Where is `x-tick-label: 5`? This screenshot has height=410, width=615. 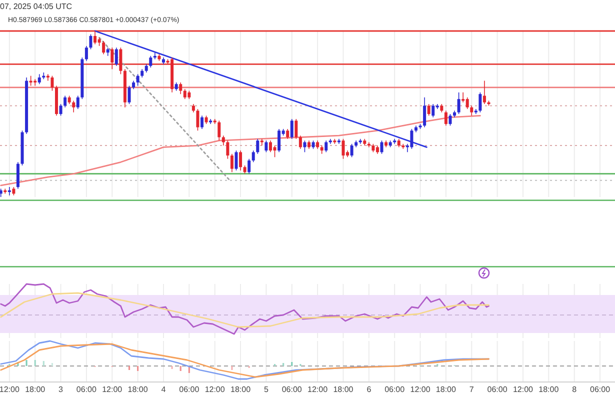 x-tick-label: 5 is located at coordinates (266, 389).